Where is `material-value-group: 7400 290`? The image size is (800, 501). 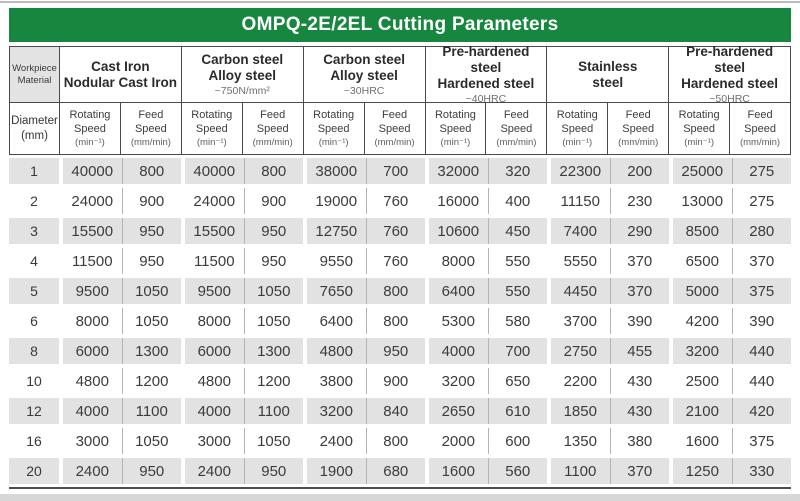
material-value-group: 7400 290 is located at coordinates (610, 231).